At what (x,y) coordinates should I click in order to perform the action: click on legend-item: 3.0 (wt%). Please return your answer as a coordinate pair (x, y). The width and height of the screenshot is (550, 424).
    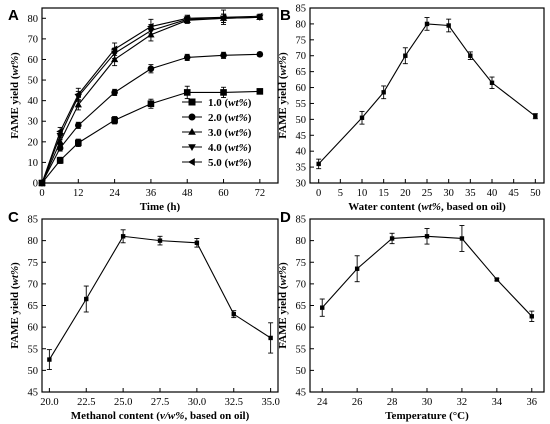
    Looking at the image, I should click on (217, 133).